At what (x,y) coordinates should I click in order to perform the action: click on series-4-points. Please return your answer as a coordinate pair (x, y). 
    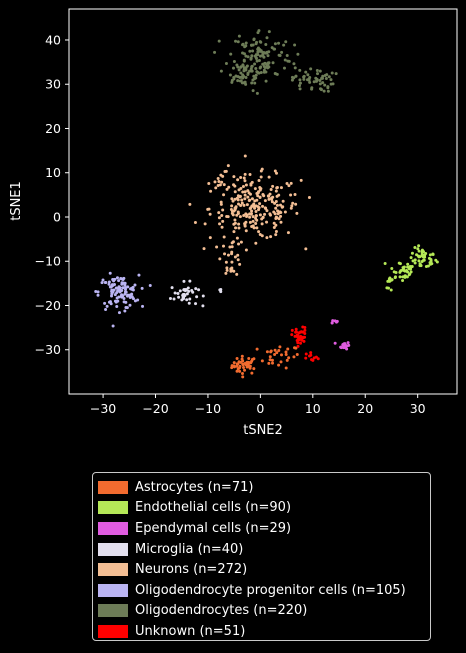
    Looking at the image, I should click on (249, 215).